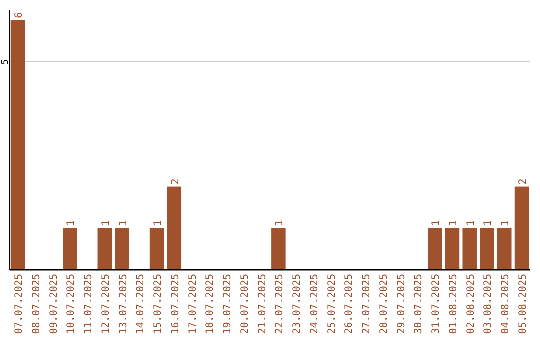  What do you see at coordinates (106, 304) in the screenshot?
I see `x-tick-label: 12.07.2025` at bounding box center [106, 304].